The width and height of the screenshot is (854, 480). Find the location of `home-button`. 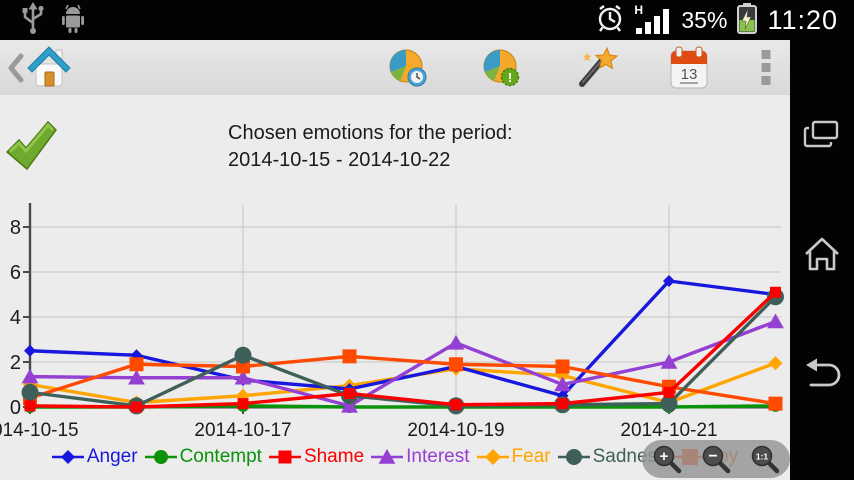

home-button is located at coordinates (49, 68).